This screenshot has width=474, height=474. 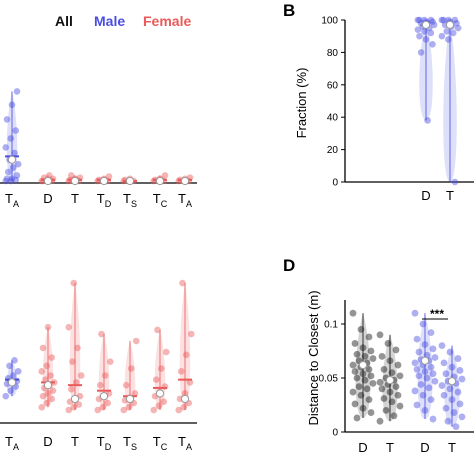 I want to click on legend: All Male Female, so click(x=123, y=21).